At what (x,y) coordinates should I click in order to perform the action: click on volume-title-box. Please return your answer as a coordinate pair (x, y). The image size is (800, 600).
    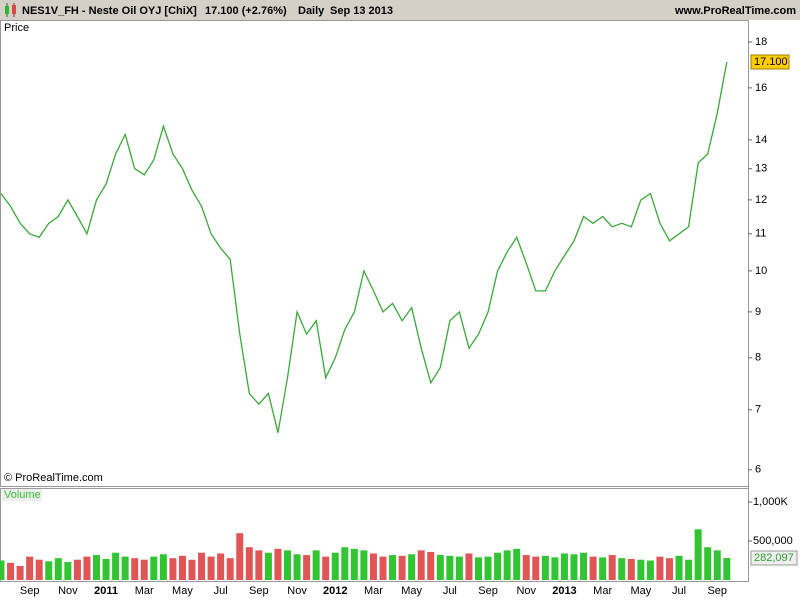
    Looking at the image, I should click on (22, 495).